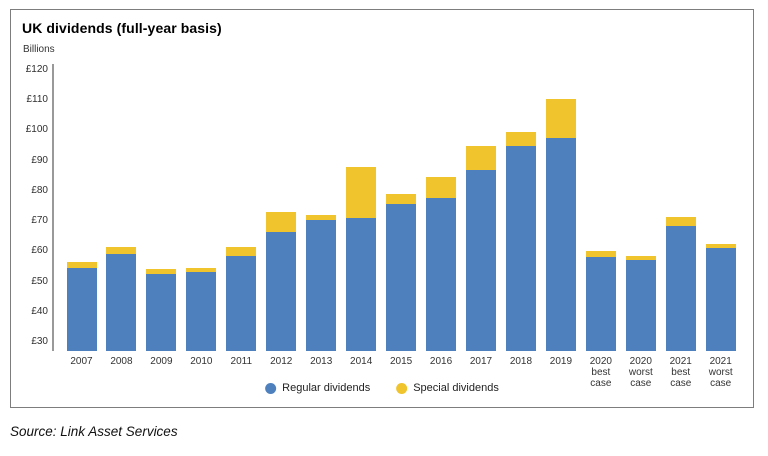 The width and height of the screenshot is (768, 456). I want to click on y-axis-line, so click(53, 207).